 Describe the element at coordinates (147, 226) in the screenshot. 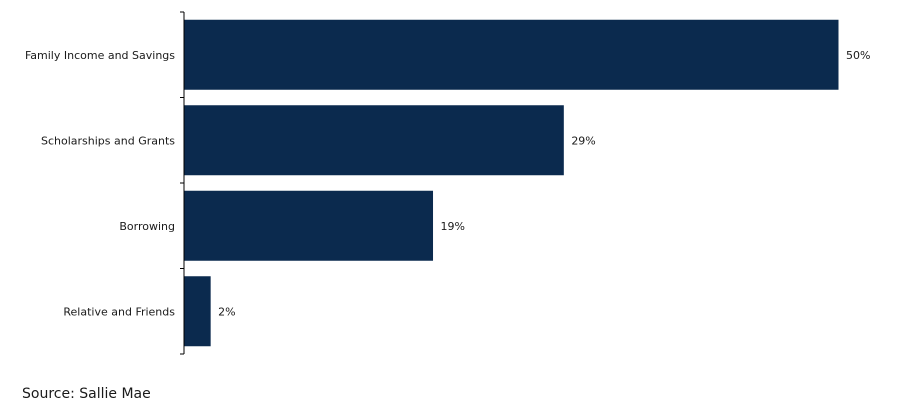

I see `category-label: Borrowing` at that location.